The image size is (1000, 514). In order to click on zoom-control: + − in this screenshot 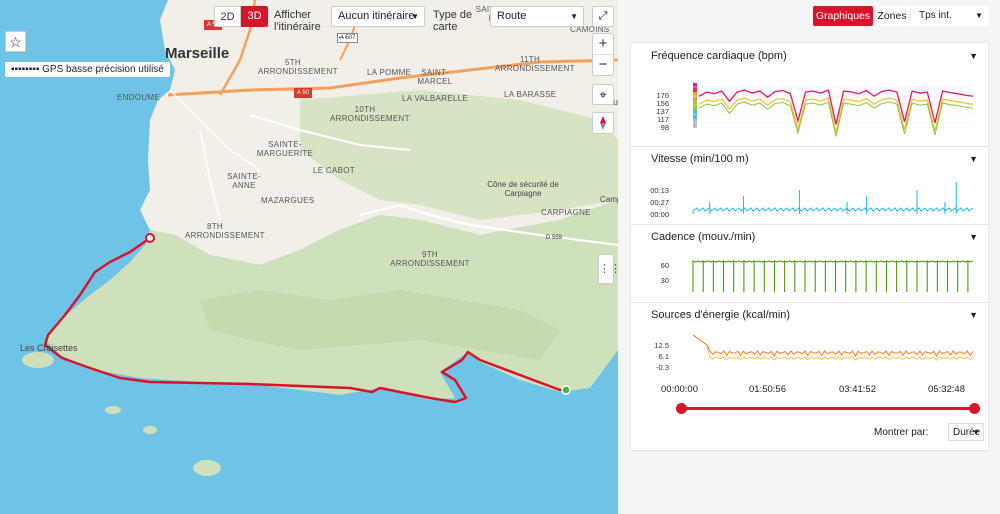, I will do `click(603, 54)`.